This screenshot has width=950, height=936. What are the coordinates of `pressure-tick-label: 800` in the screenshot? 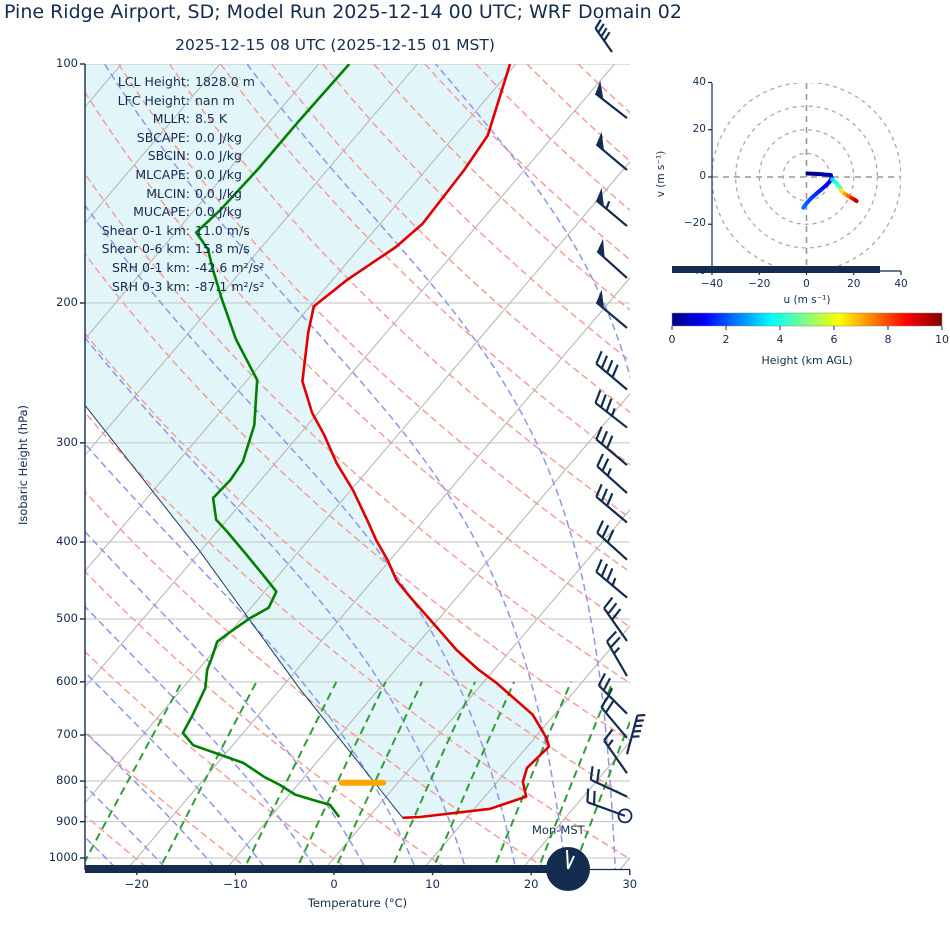 It's located at (67, 780).